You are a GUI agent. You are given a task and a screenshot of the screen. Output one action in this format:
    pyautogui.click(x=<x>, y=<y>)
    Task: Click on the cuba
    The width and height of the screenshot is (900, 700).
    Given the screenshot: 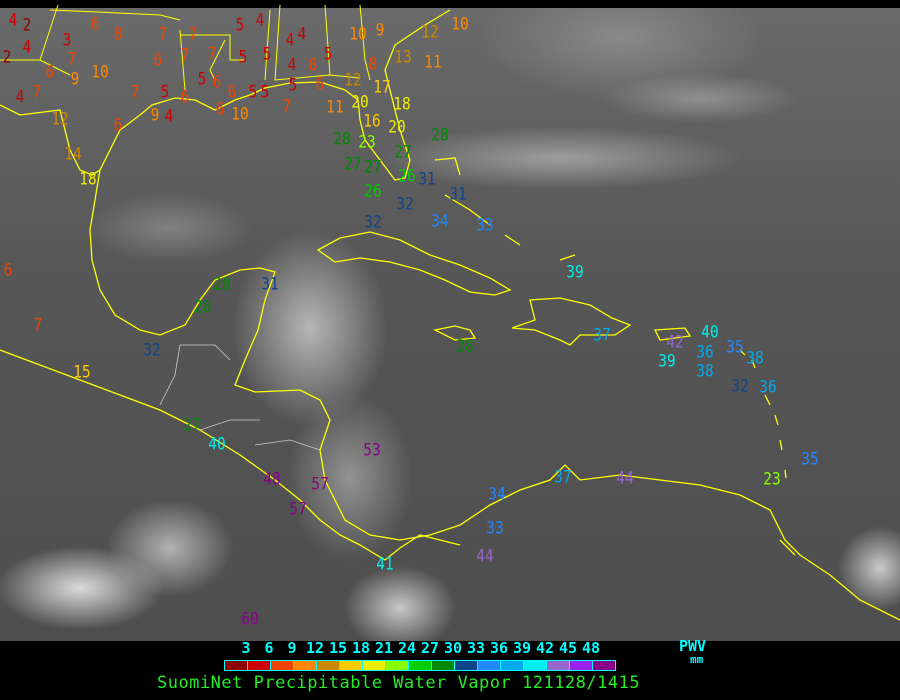 What is the action you would take?
    pyautogui.click(x=414, y=263)
    